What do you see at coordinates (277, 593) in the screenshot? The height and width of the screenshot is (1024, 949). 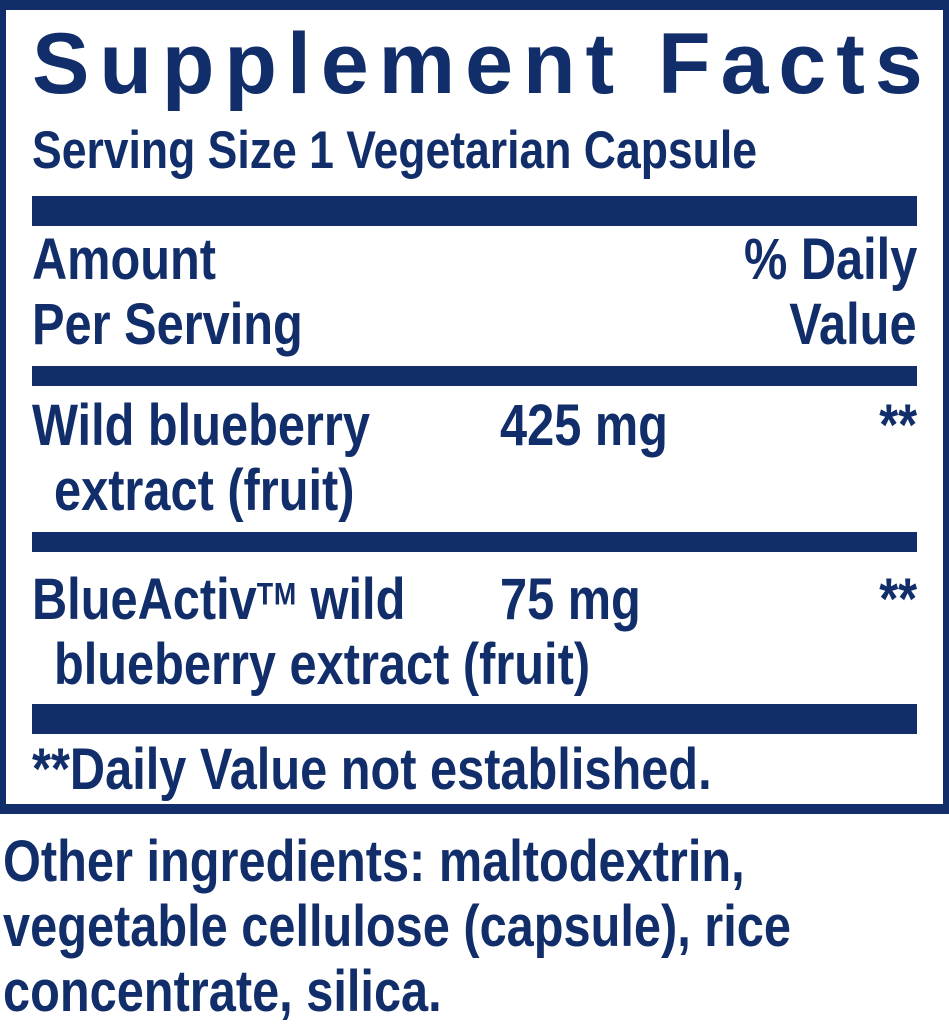 I see `trademark-symbol: TM` at bounding box center [277, 593].